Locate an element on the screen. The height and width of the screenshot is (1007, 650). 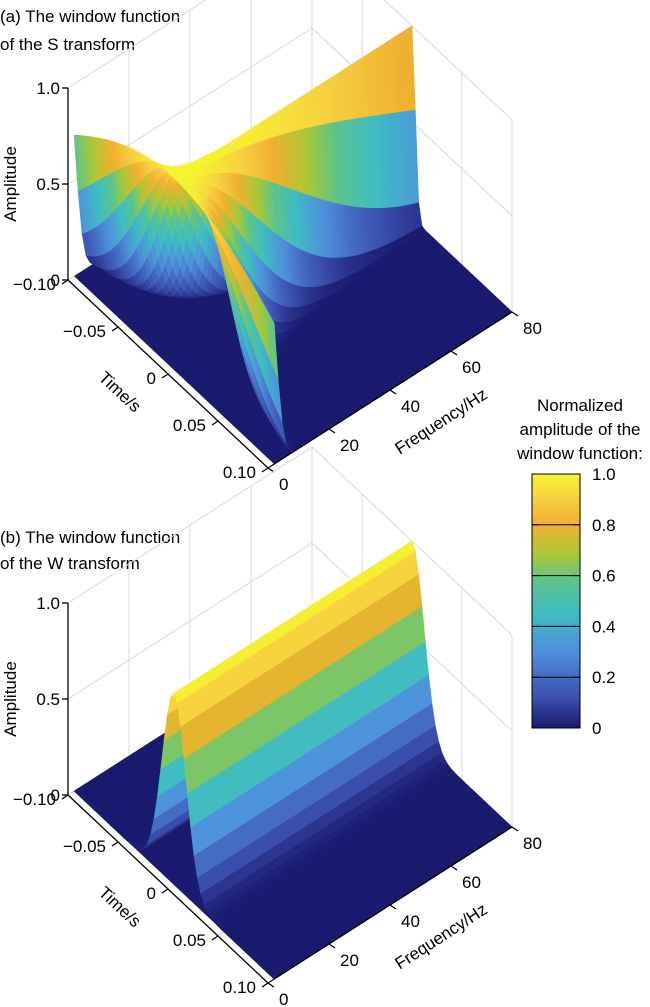
colorbar-tick-label: 0.6 is located at coordinates (604, 576).